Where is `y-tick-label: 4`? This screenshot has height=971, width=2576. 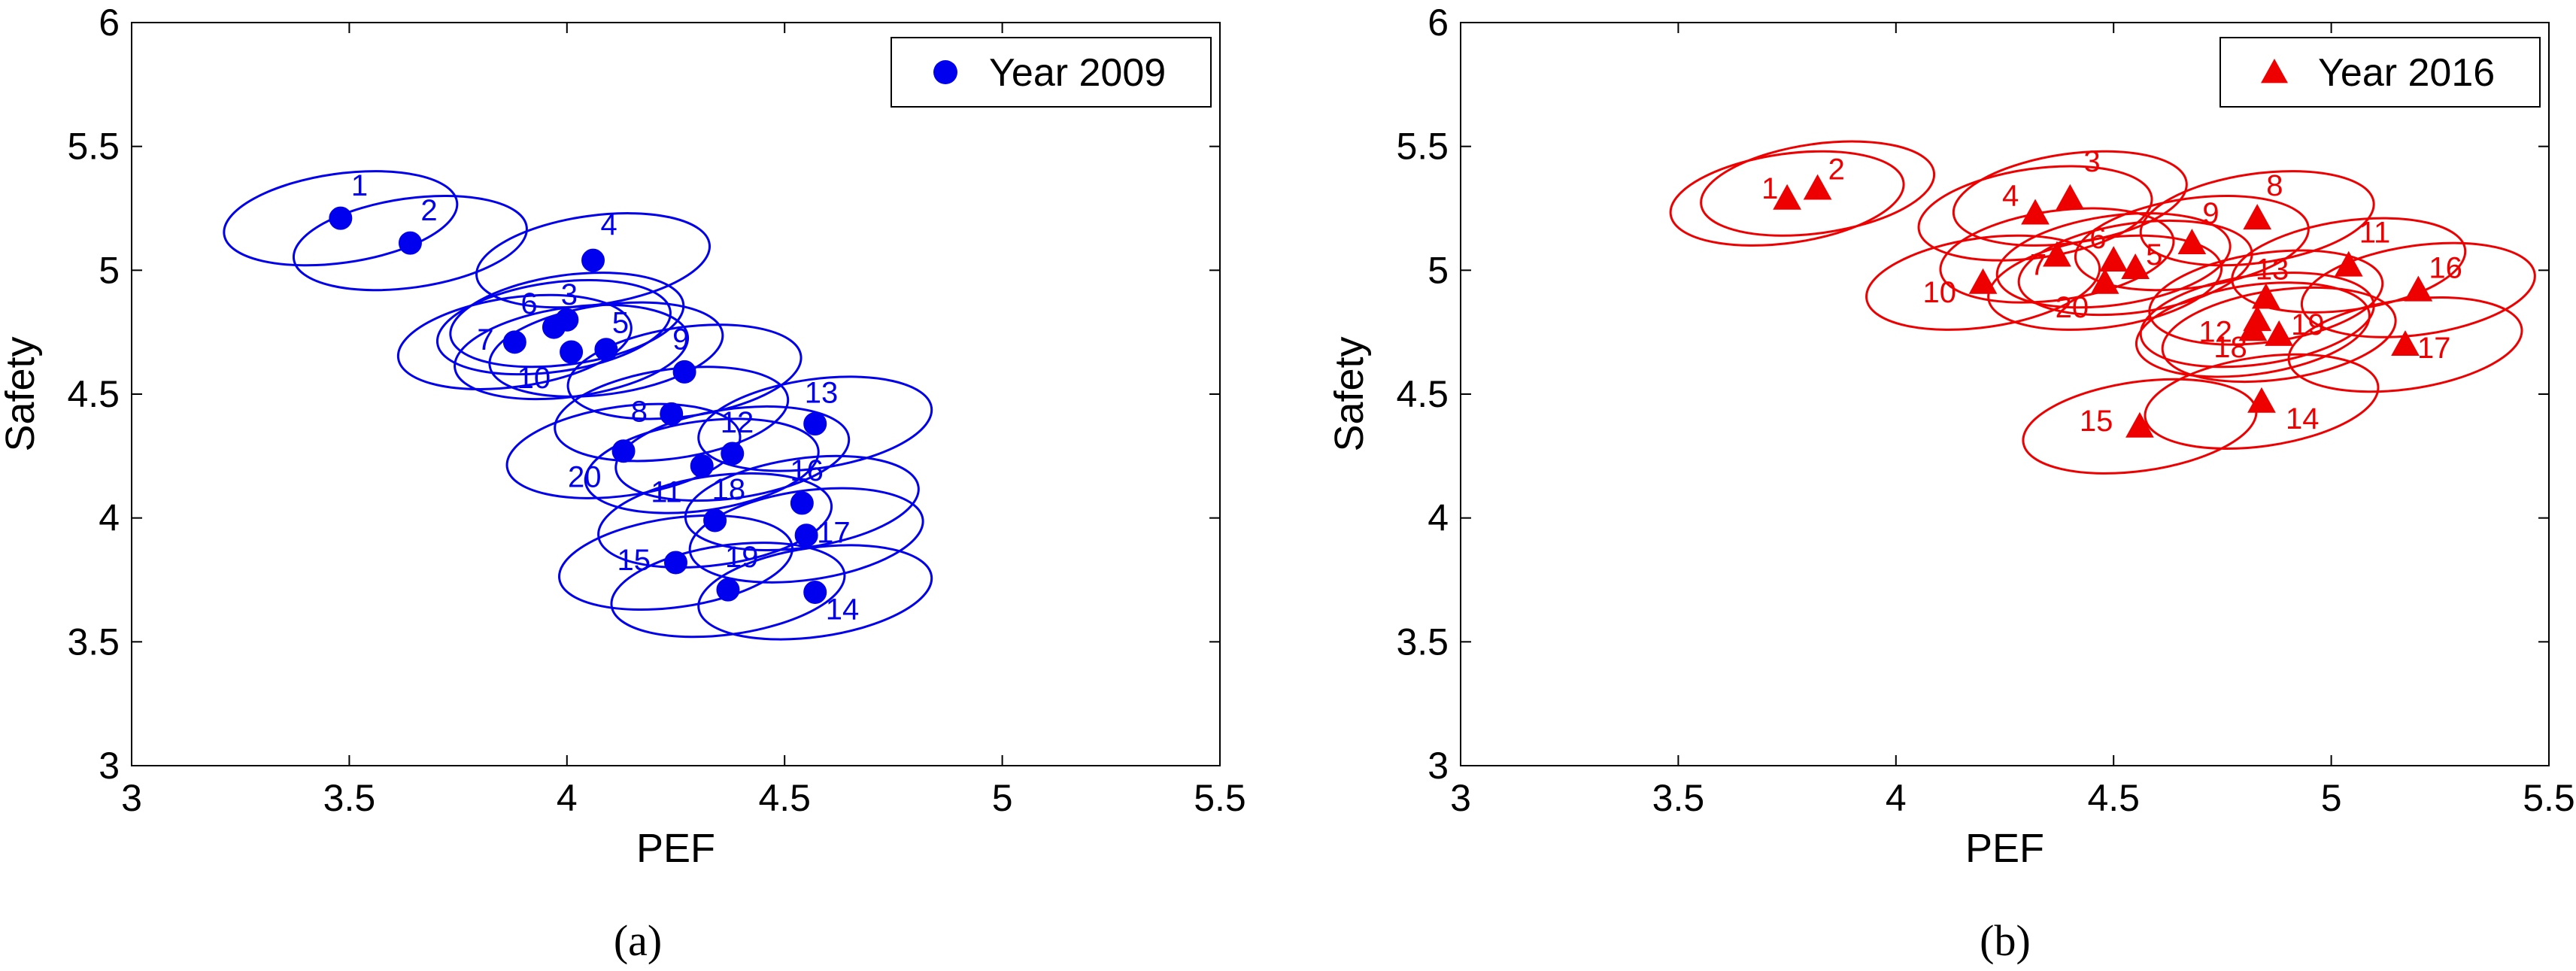 y-tick-label: 4 is located at coordinates (1438, 518).